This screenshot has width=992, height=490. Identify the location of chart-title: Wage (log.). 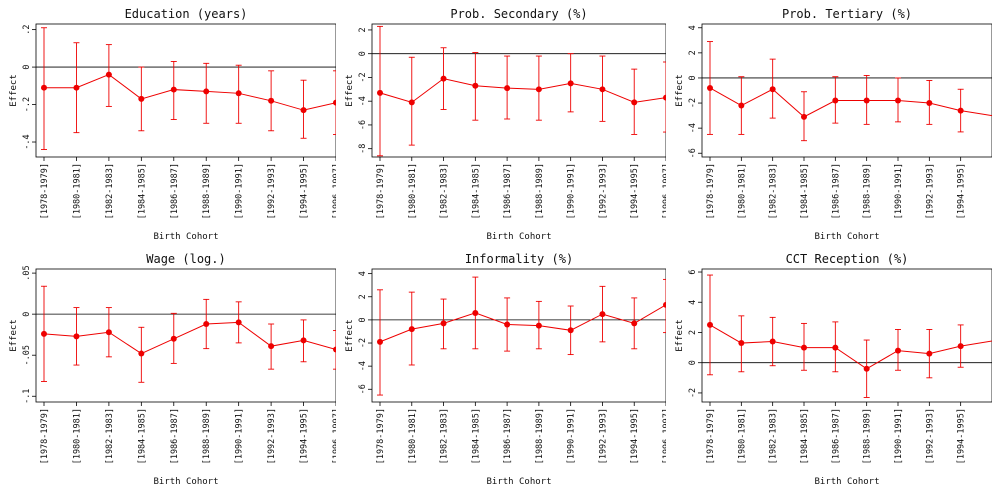
(185, 259).